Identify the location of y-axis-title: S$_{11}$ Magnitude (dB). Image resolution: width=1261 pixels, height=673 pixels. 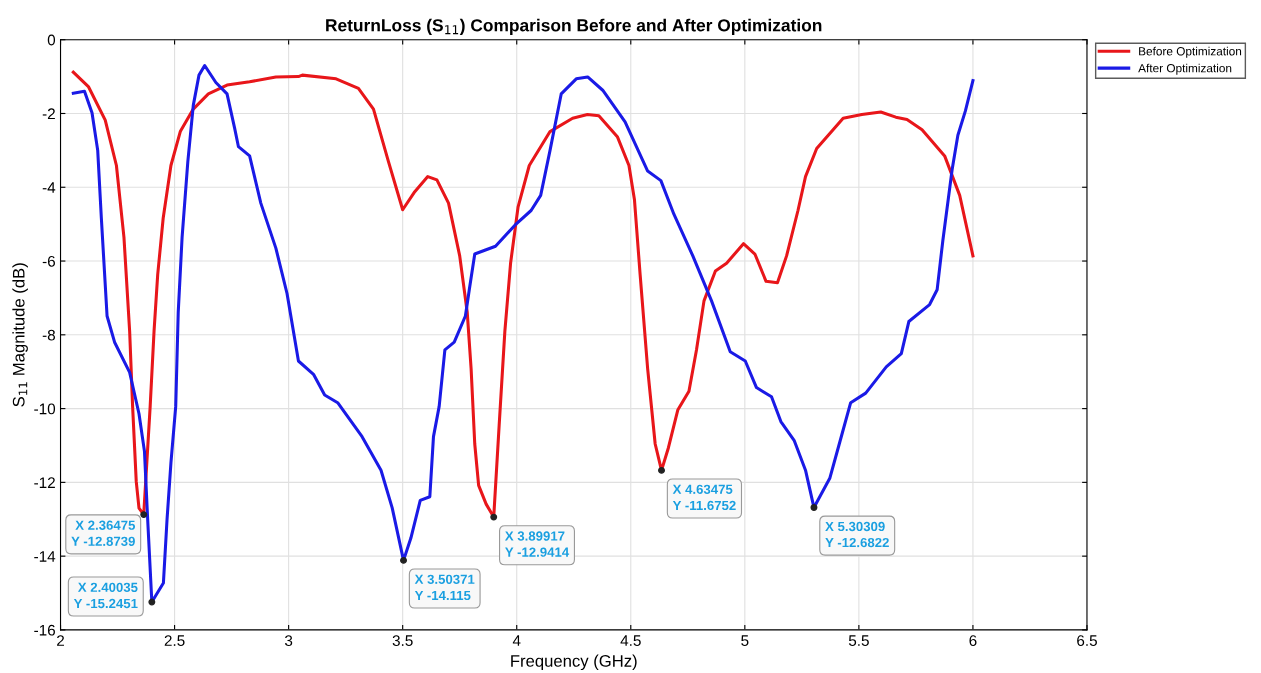
(20, 335).